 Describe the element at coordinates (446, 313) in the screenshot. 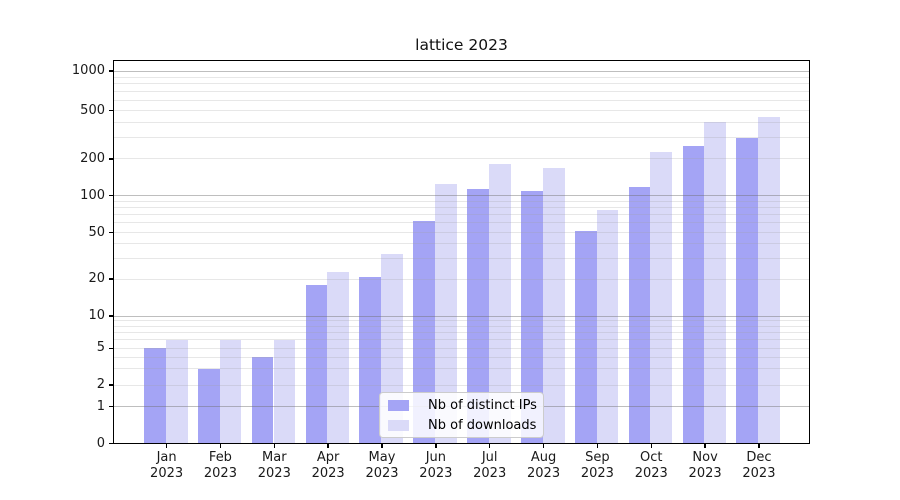

I see `bar-jun-downloads` at that location.